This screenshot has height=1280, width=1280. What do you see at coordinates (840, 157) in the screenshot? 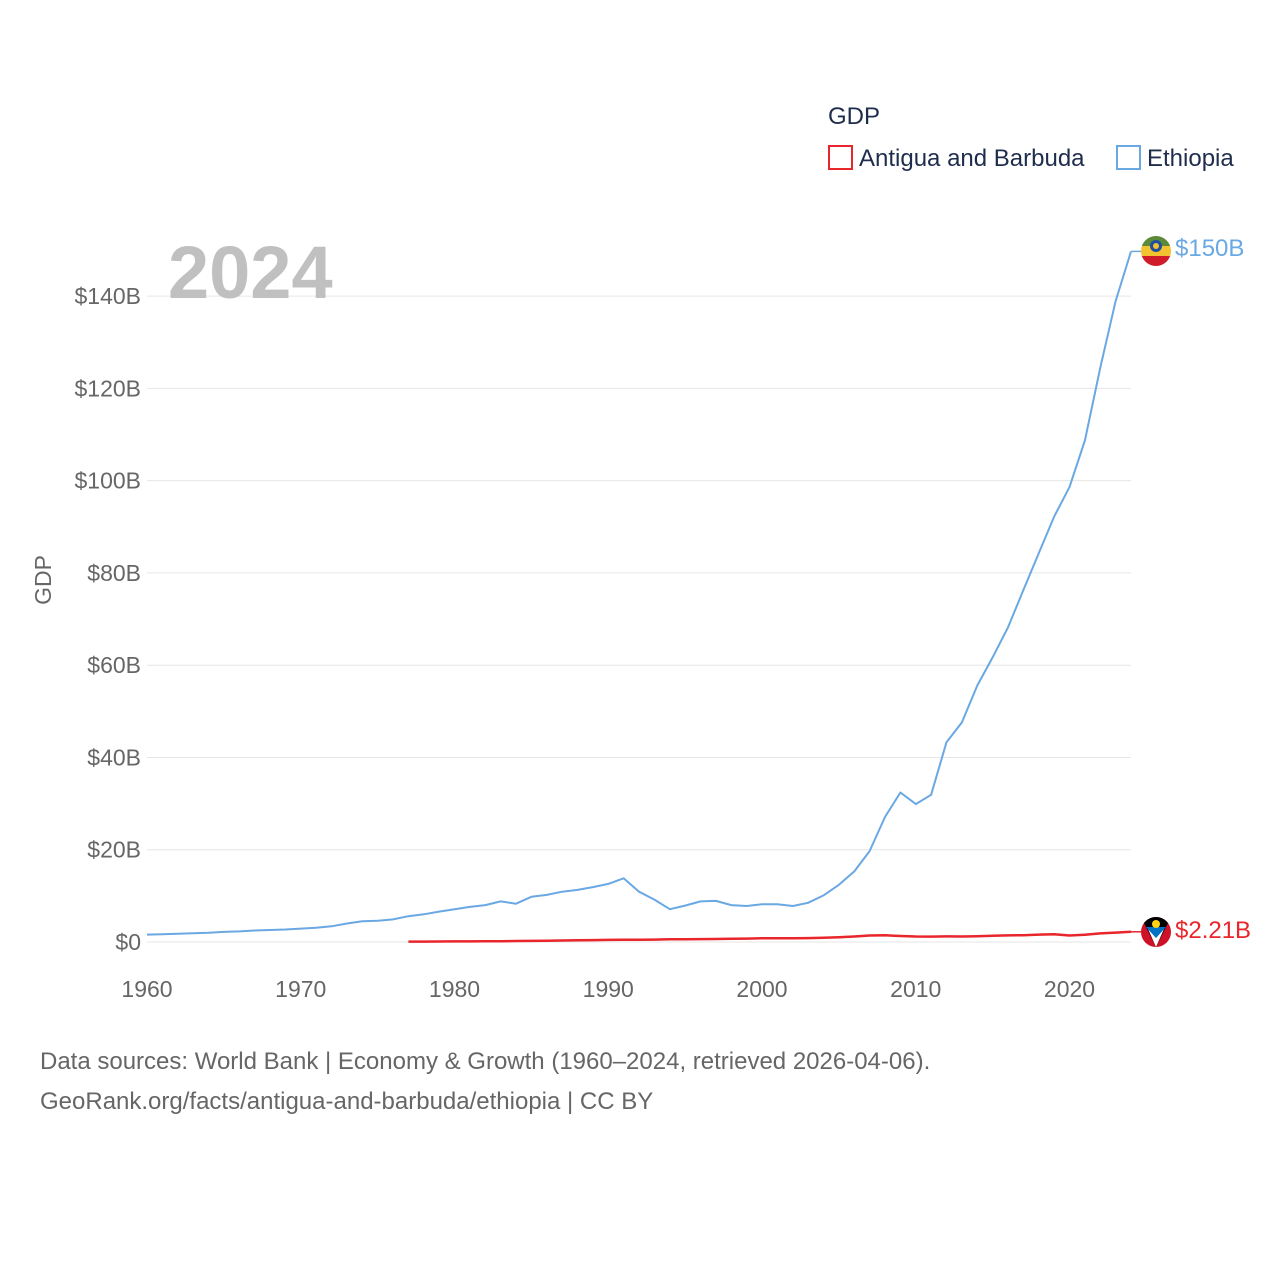
I see `legend-swatch-antigua` at bounding box center [840, 157].